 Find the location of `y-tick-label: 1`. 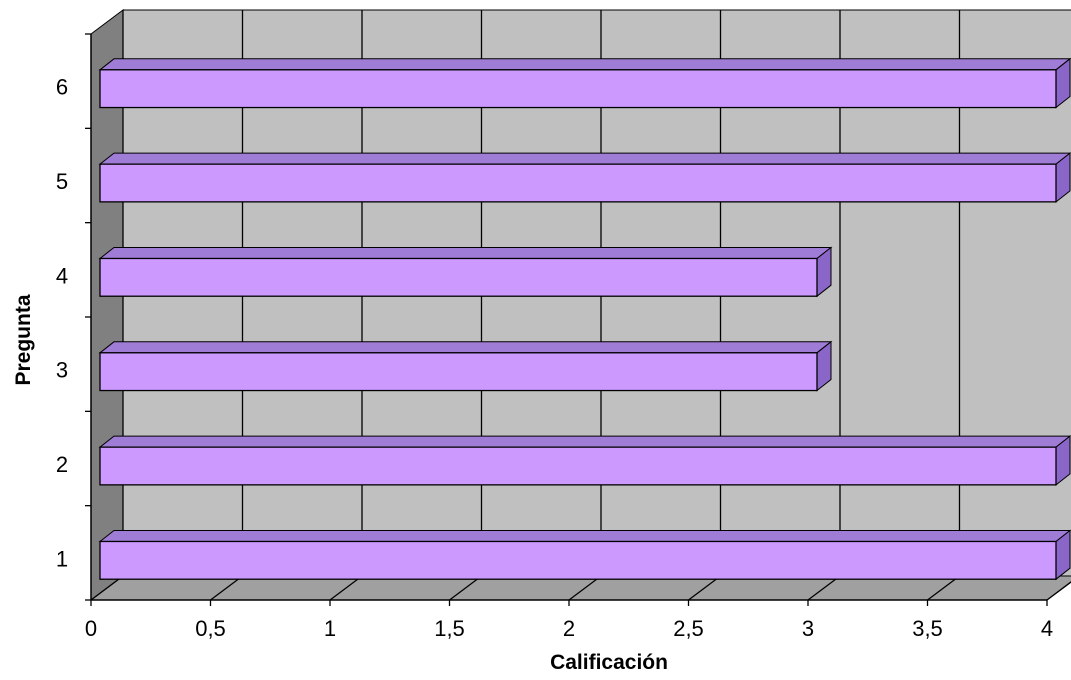

y-tick-label: 1 is located at coordinates (62, 558).